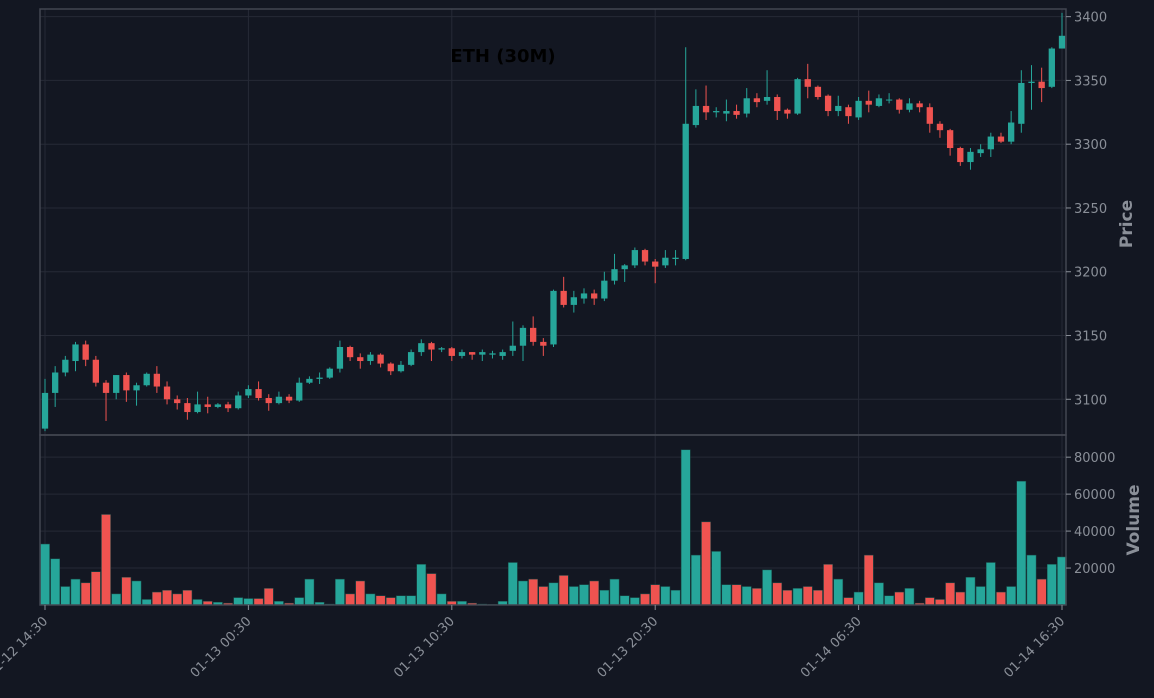  I want to click on price-tick-label: 3300, so click(1090, 145).